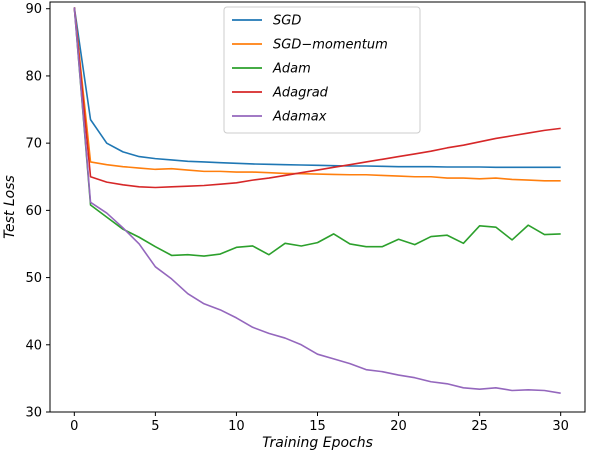 This screenshot has width=596, height=454. What do you see at coordinates (299, 117) in the screenshot?
I see `legend-label: Adamax` at bounding box center [299, 117].